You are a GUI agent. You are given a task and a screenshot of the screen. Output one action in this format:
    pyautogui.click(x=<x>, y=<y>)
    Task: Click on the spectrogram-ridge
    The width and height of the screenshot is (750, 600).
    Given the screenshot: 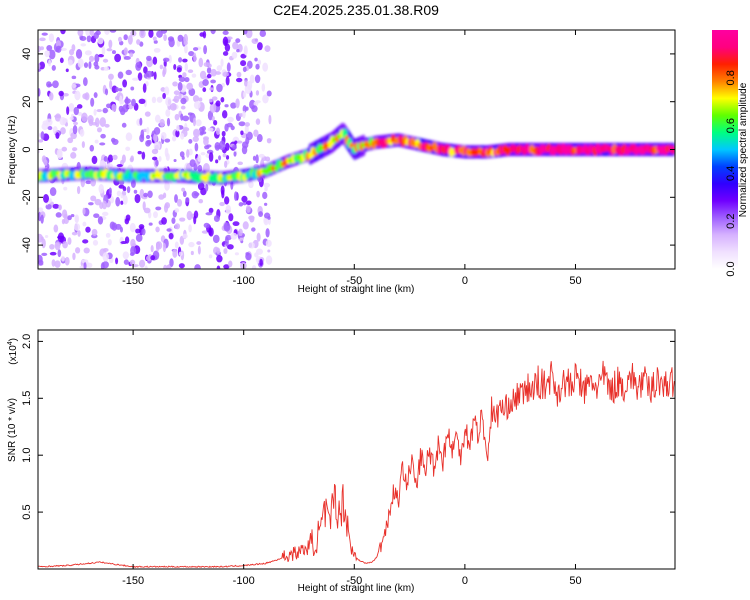 What is the action you would take?
    pyautogui.click(x=356, y=154)
    